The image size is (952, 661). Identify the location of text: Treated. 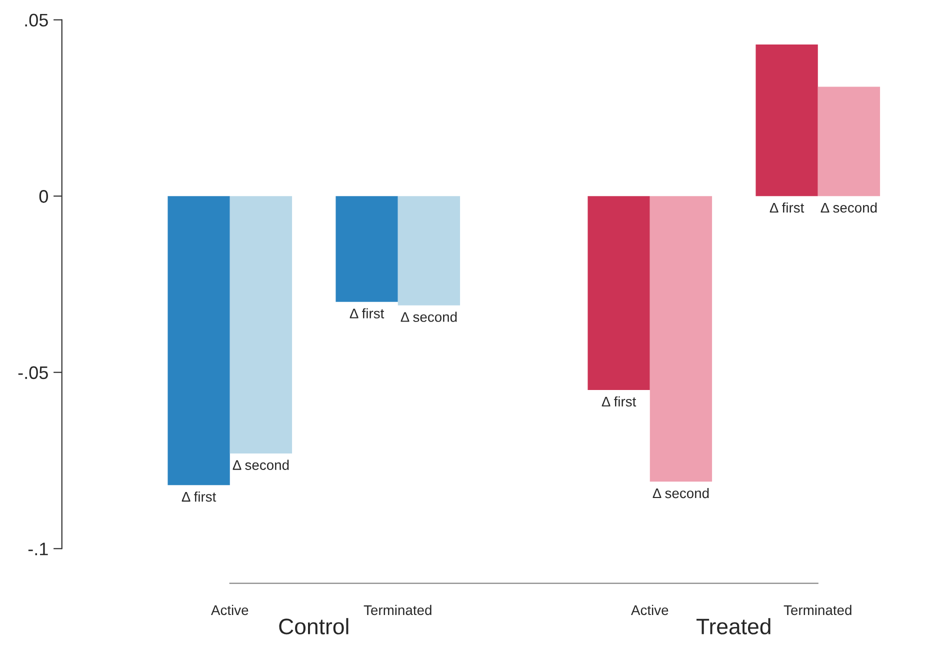
(733, 626).